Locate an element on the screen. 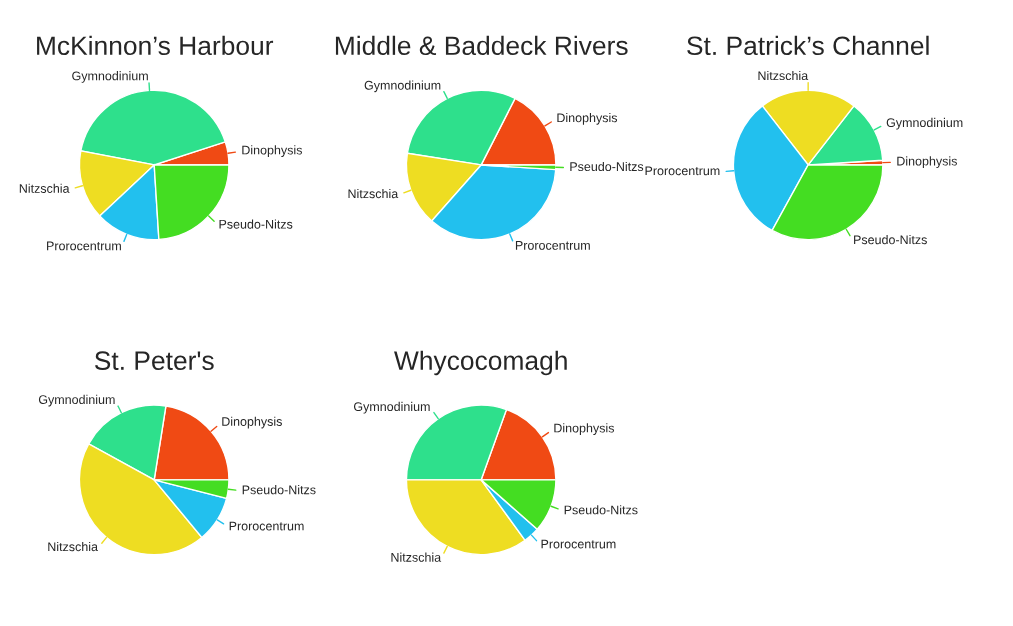 The height and width of the screenshot is (626, 1013). chart-title: Middle & Baddeck Rivers is located at coordinates (481, 45).